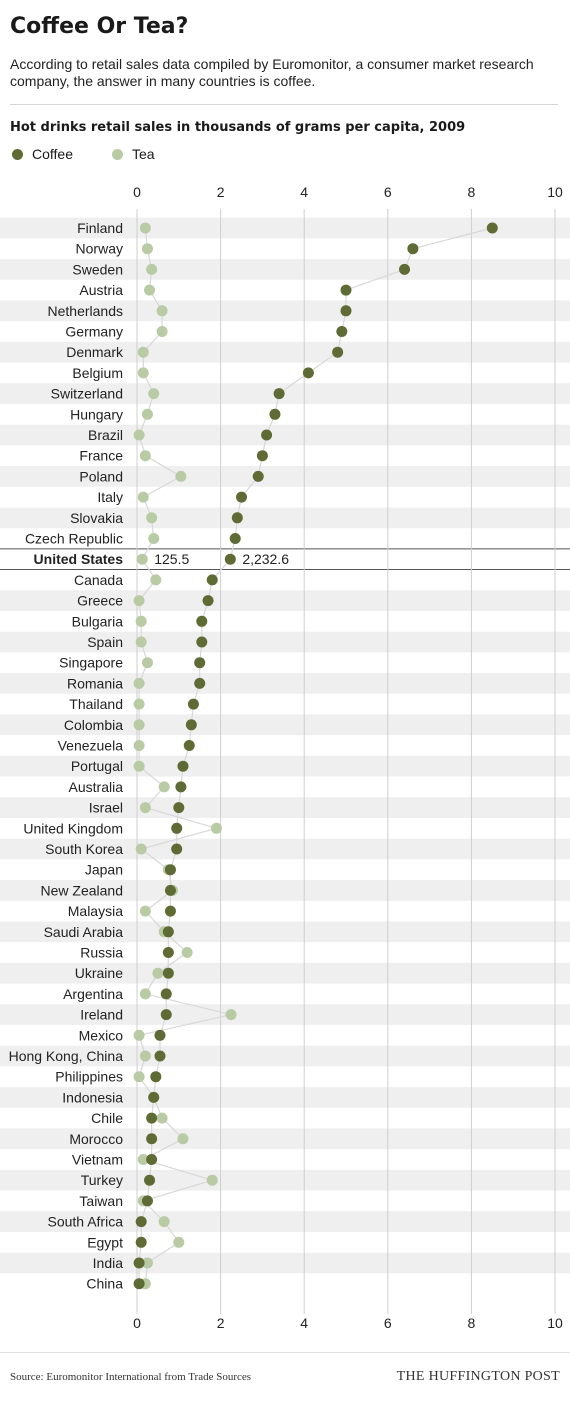  What do you see at coordinates (145, 456) in the screenshot?
I see `tea-point-france` at bounding box center [145, 456].